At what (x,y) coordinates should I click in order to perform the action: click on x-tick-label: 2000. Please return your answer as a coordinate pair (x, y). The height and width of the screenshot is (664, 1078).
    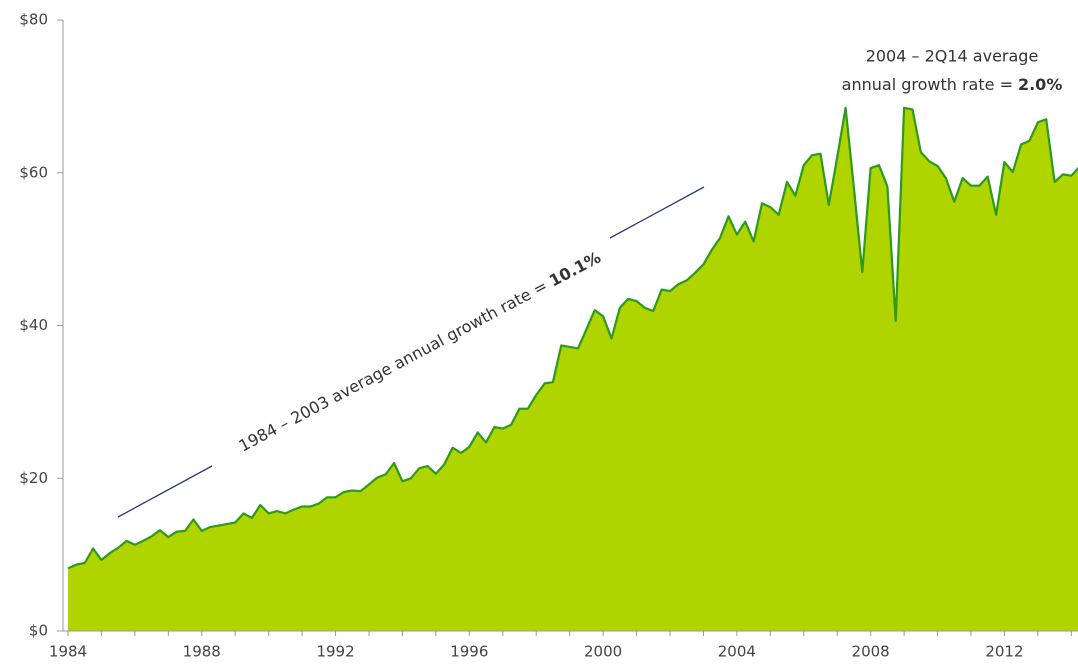
    Looking at the image, I should click on (603, 652).